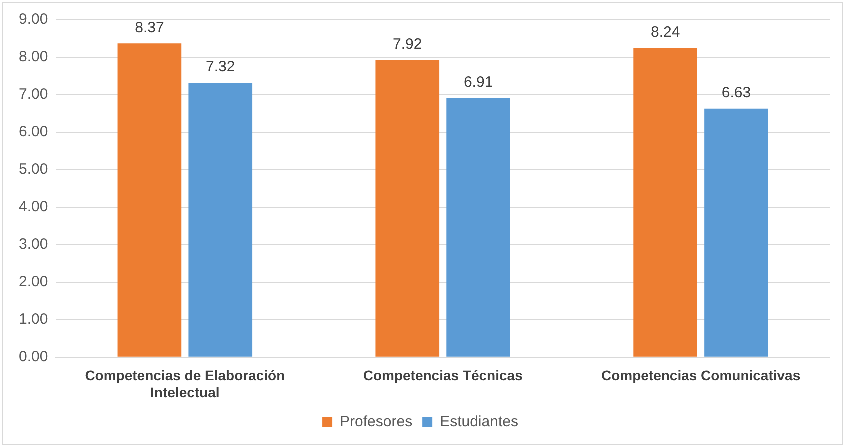 The width and height of the screenshot is (845, 447). Describe the element at coordinates (479, 82) in the screenshot. I see `data-label: 6.91` at that location.